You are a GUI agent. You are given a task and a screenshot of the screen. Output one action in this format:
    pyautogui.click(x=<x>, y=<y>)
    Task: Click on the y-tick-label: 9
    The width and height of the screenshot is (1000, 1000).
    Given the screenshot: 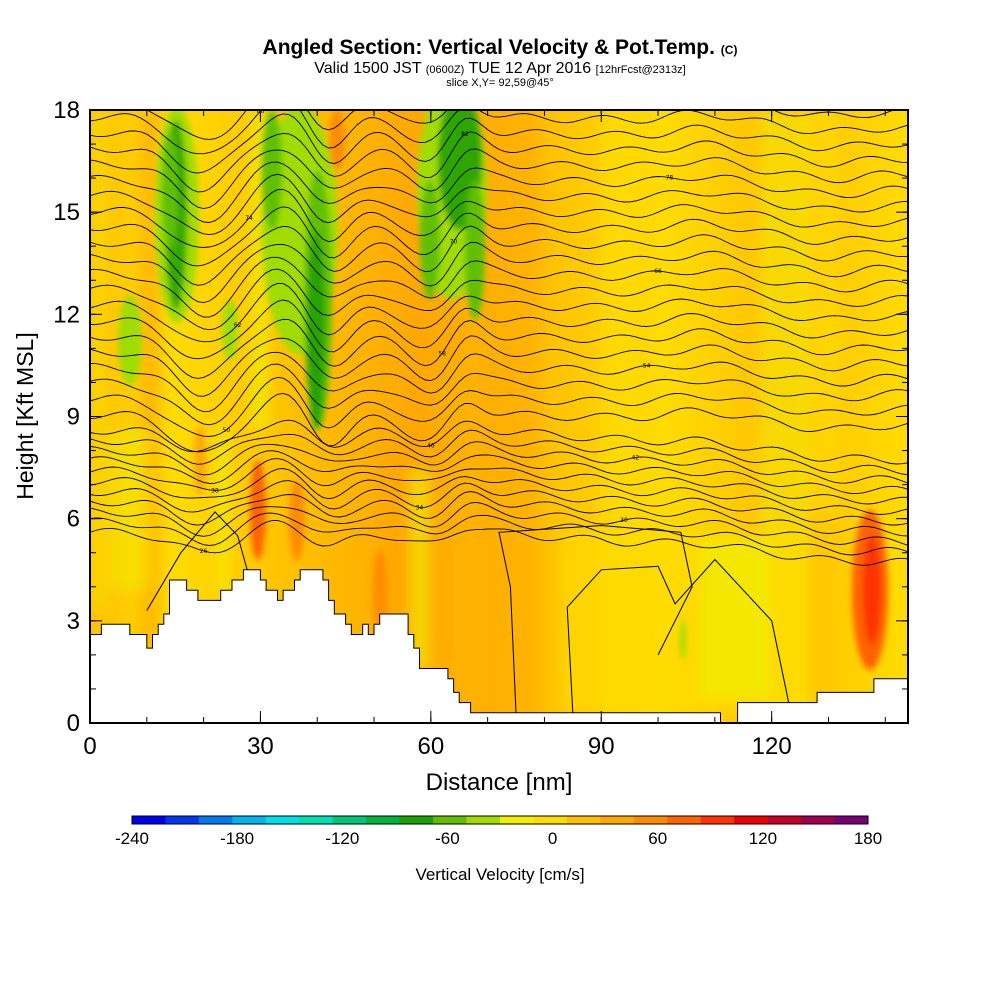 What is the action you would take?
    pyautogui.click(x=73, y=417)
    